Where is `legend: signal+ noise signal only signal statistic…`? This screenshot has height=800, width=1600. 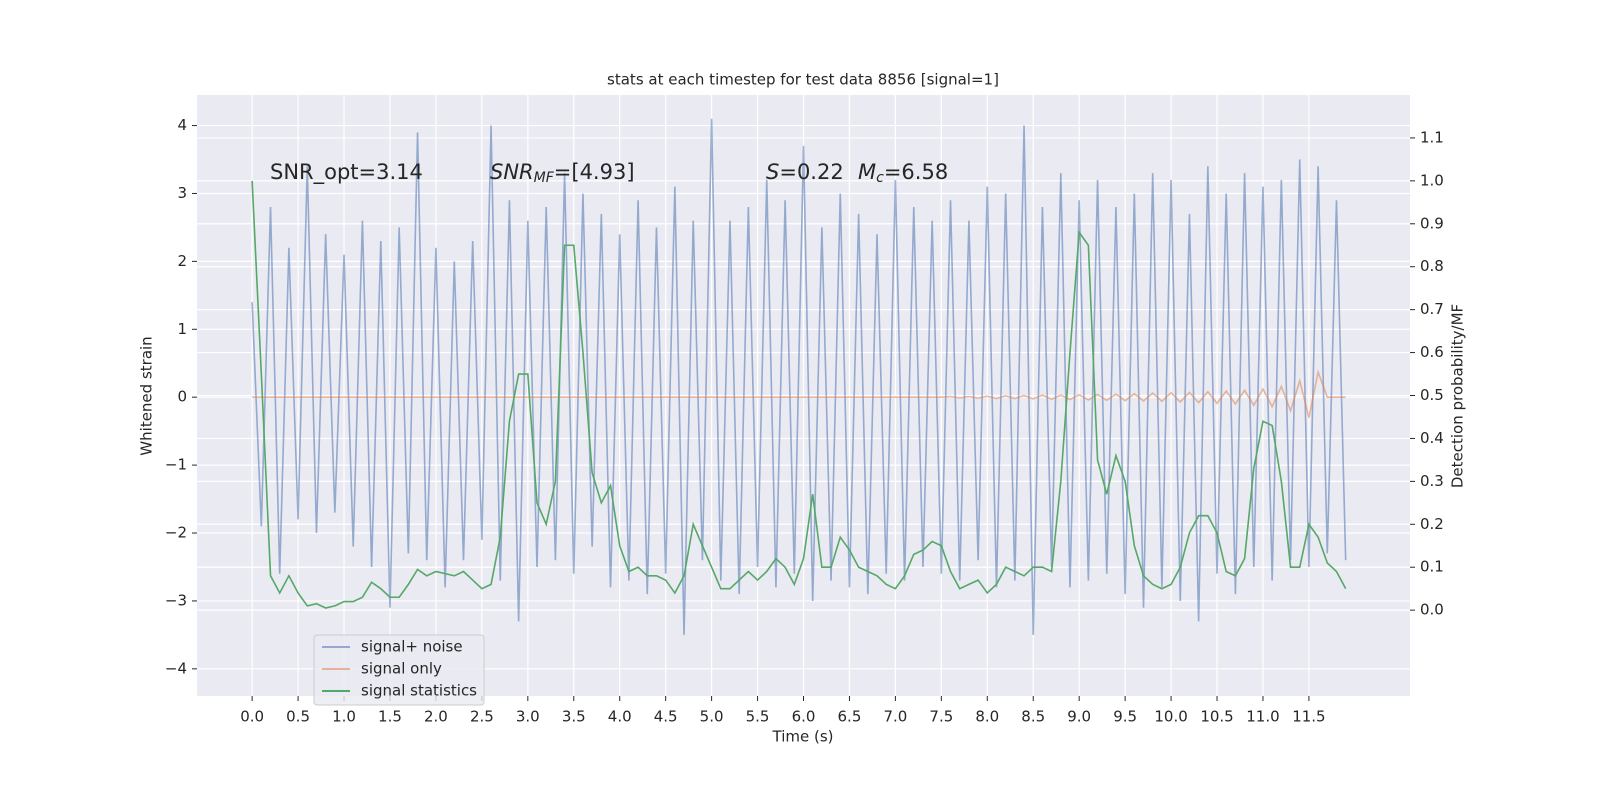 legend: signal+ noise signal only signal statistic… is located at coordinates (399, 670).